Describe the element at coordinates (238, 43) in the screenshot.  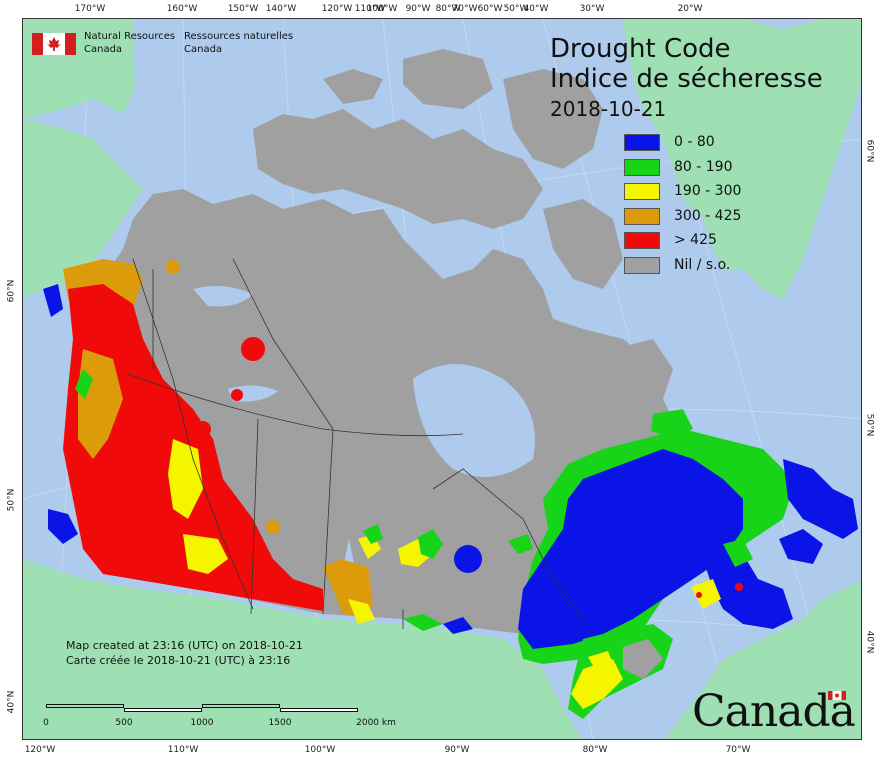
I see `agency-french: Ressources naturelles Canada` at that location.